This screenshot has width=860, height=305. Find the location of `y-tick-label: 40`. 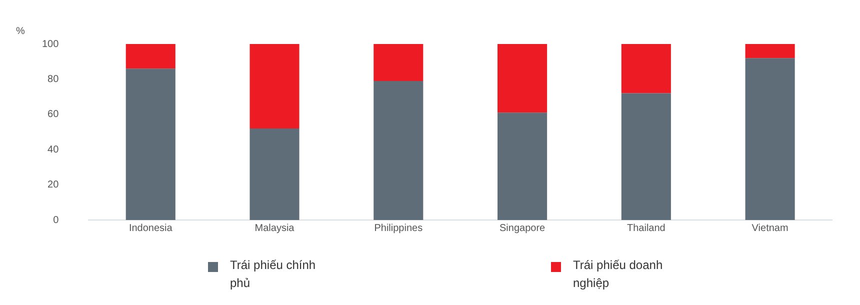

y-tick-label: 40 is located at coordinates (54, 150).